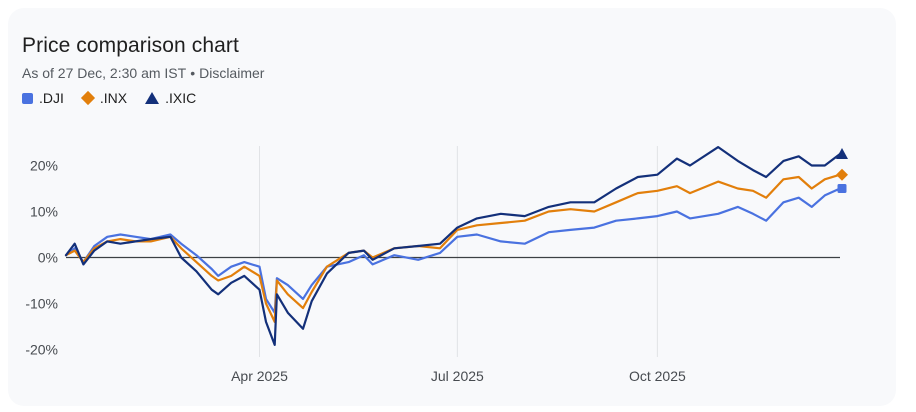 This screenshot has height=412, width=916. Describe the element at coordinates (232, 73) in the screenshot. I see `disclaimer-link: Disclaimer` at that location.